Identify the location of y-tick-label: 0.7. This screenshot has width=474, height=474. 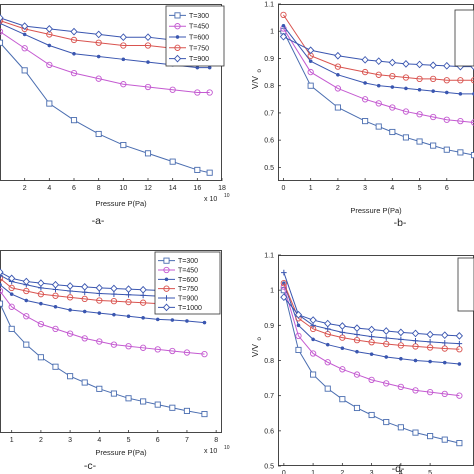
(269, 113).